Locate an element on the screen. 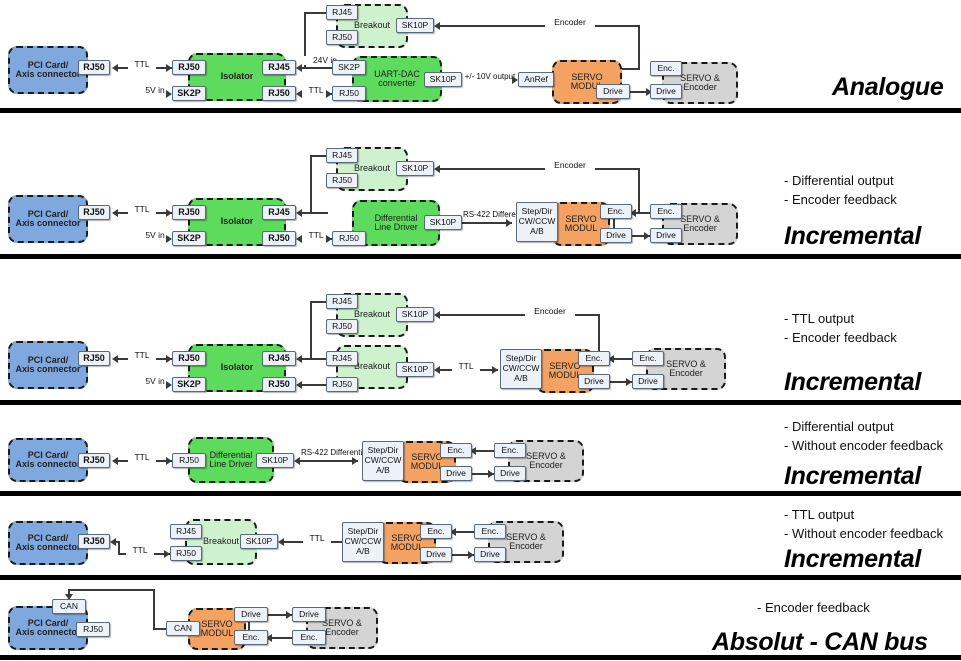 The image size is (961, 661). wire-label-5v-2: 5V in is located at coordinates (155, 235).